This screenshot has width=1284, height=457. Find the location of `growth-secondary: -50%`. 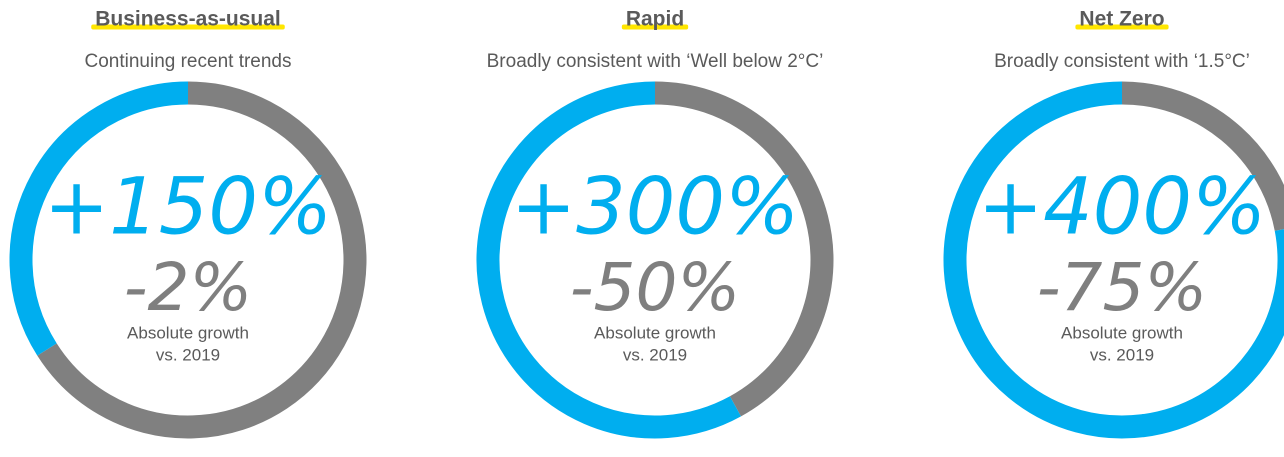

growth-secondary: -50% is located at coordinates (655, 287).